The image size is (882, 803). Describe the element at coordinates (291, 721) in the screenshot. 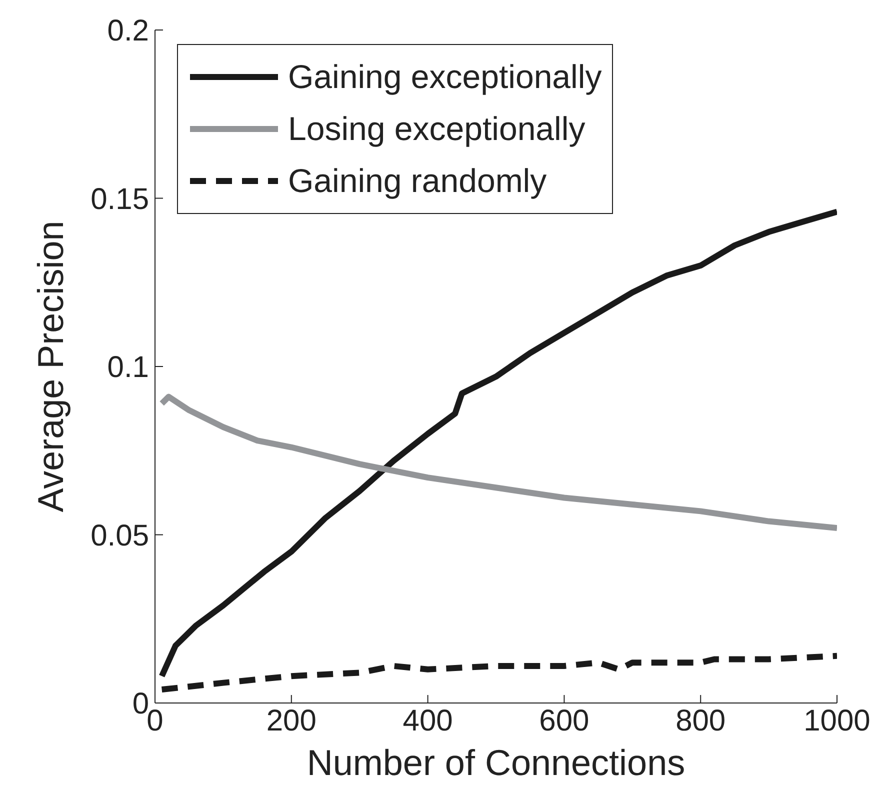

I see `x-tick-label: 200` at that location.